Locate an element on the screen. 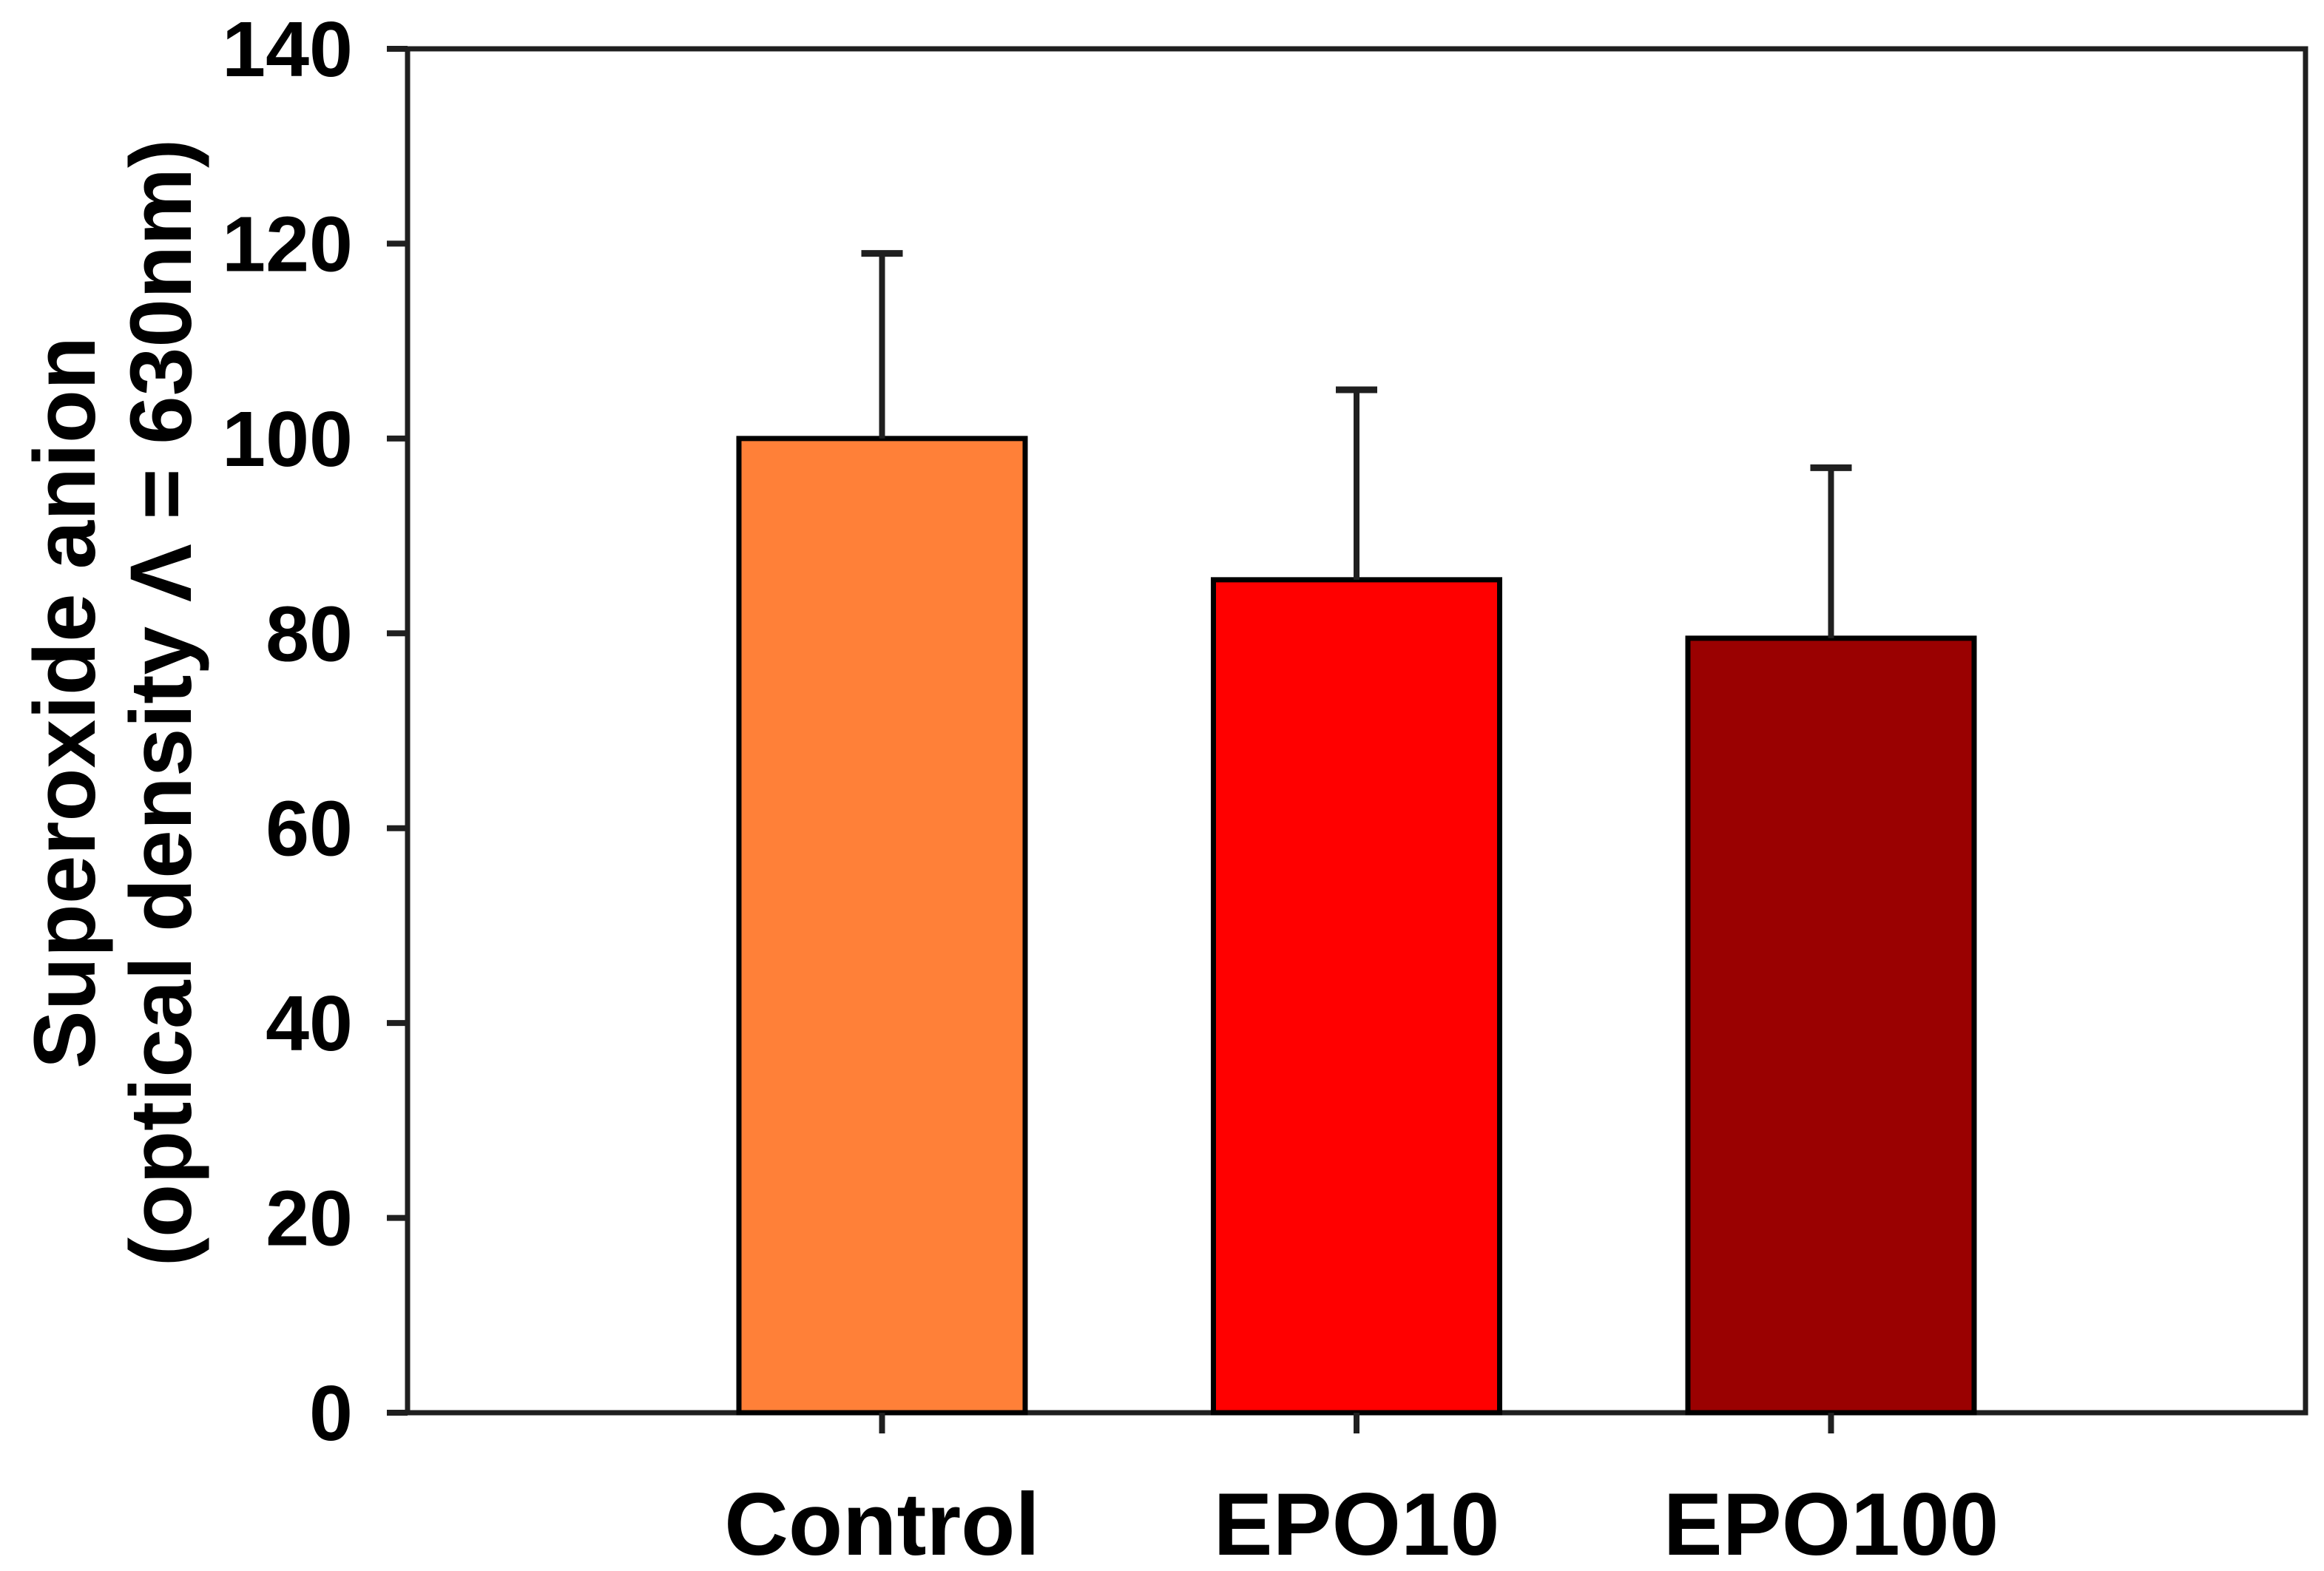 The height and width of the screenshot is (1571, 2324). y-tick-label-140: 140 is located at coordinates (287, 50).